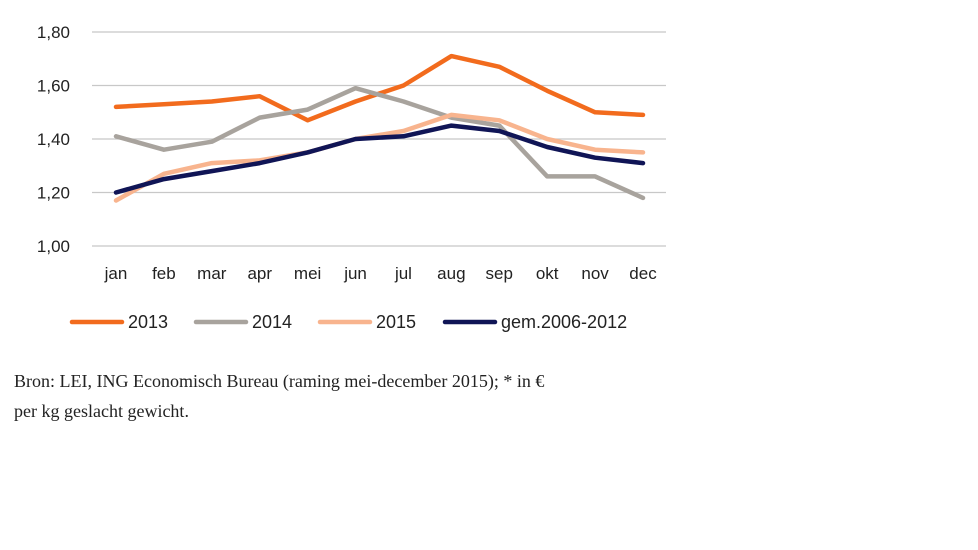 This screenshot has height=550, width=978. I want to click on x-tick-label: sep, so click(499, 273).